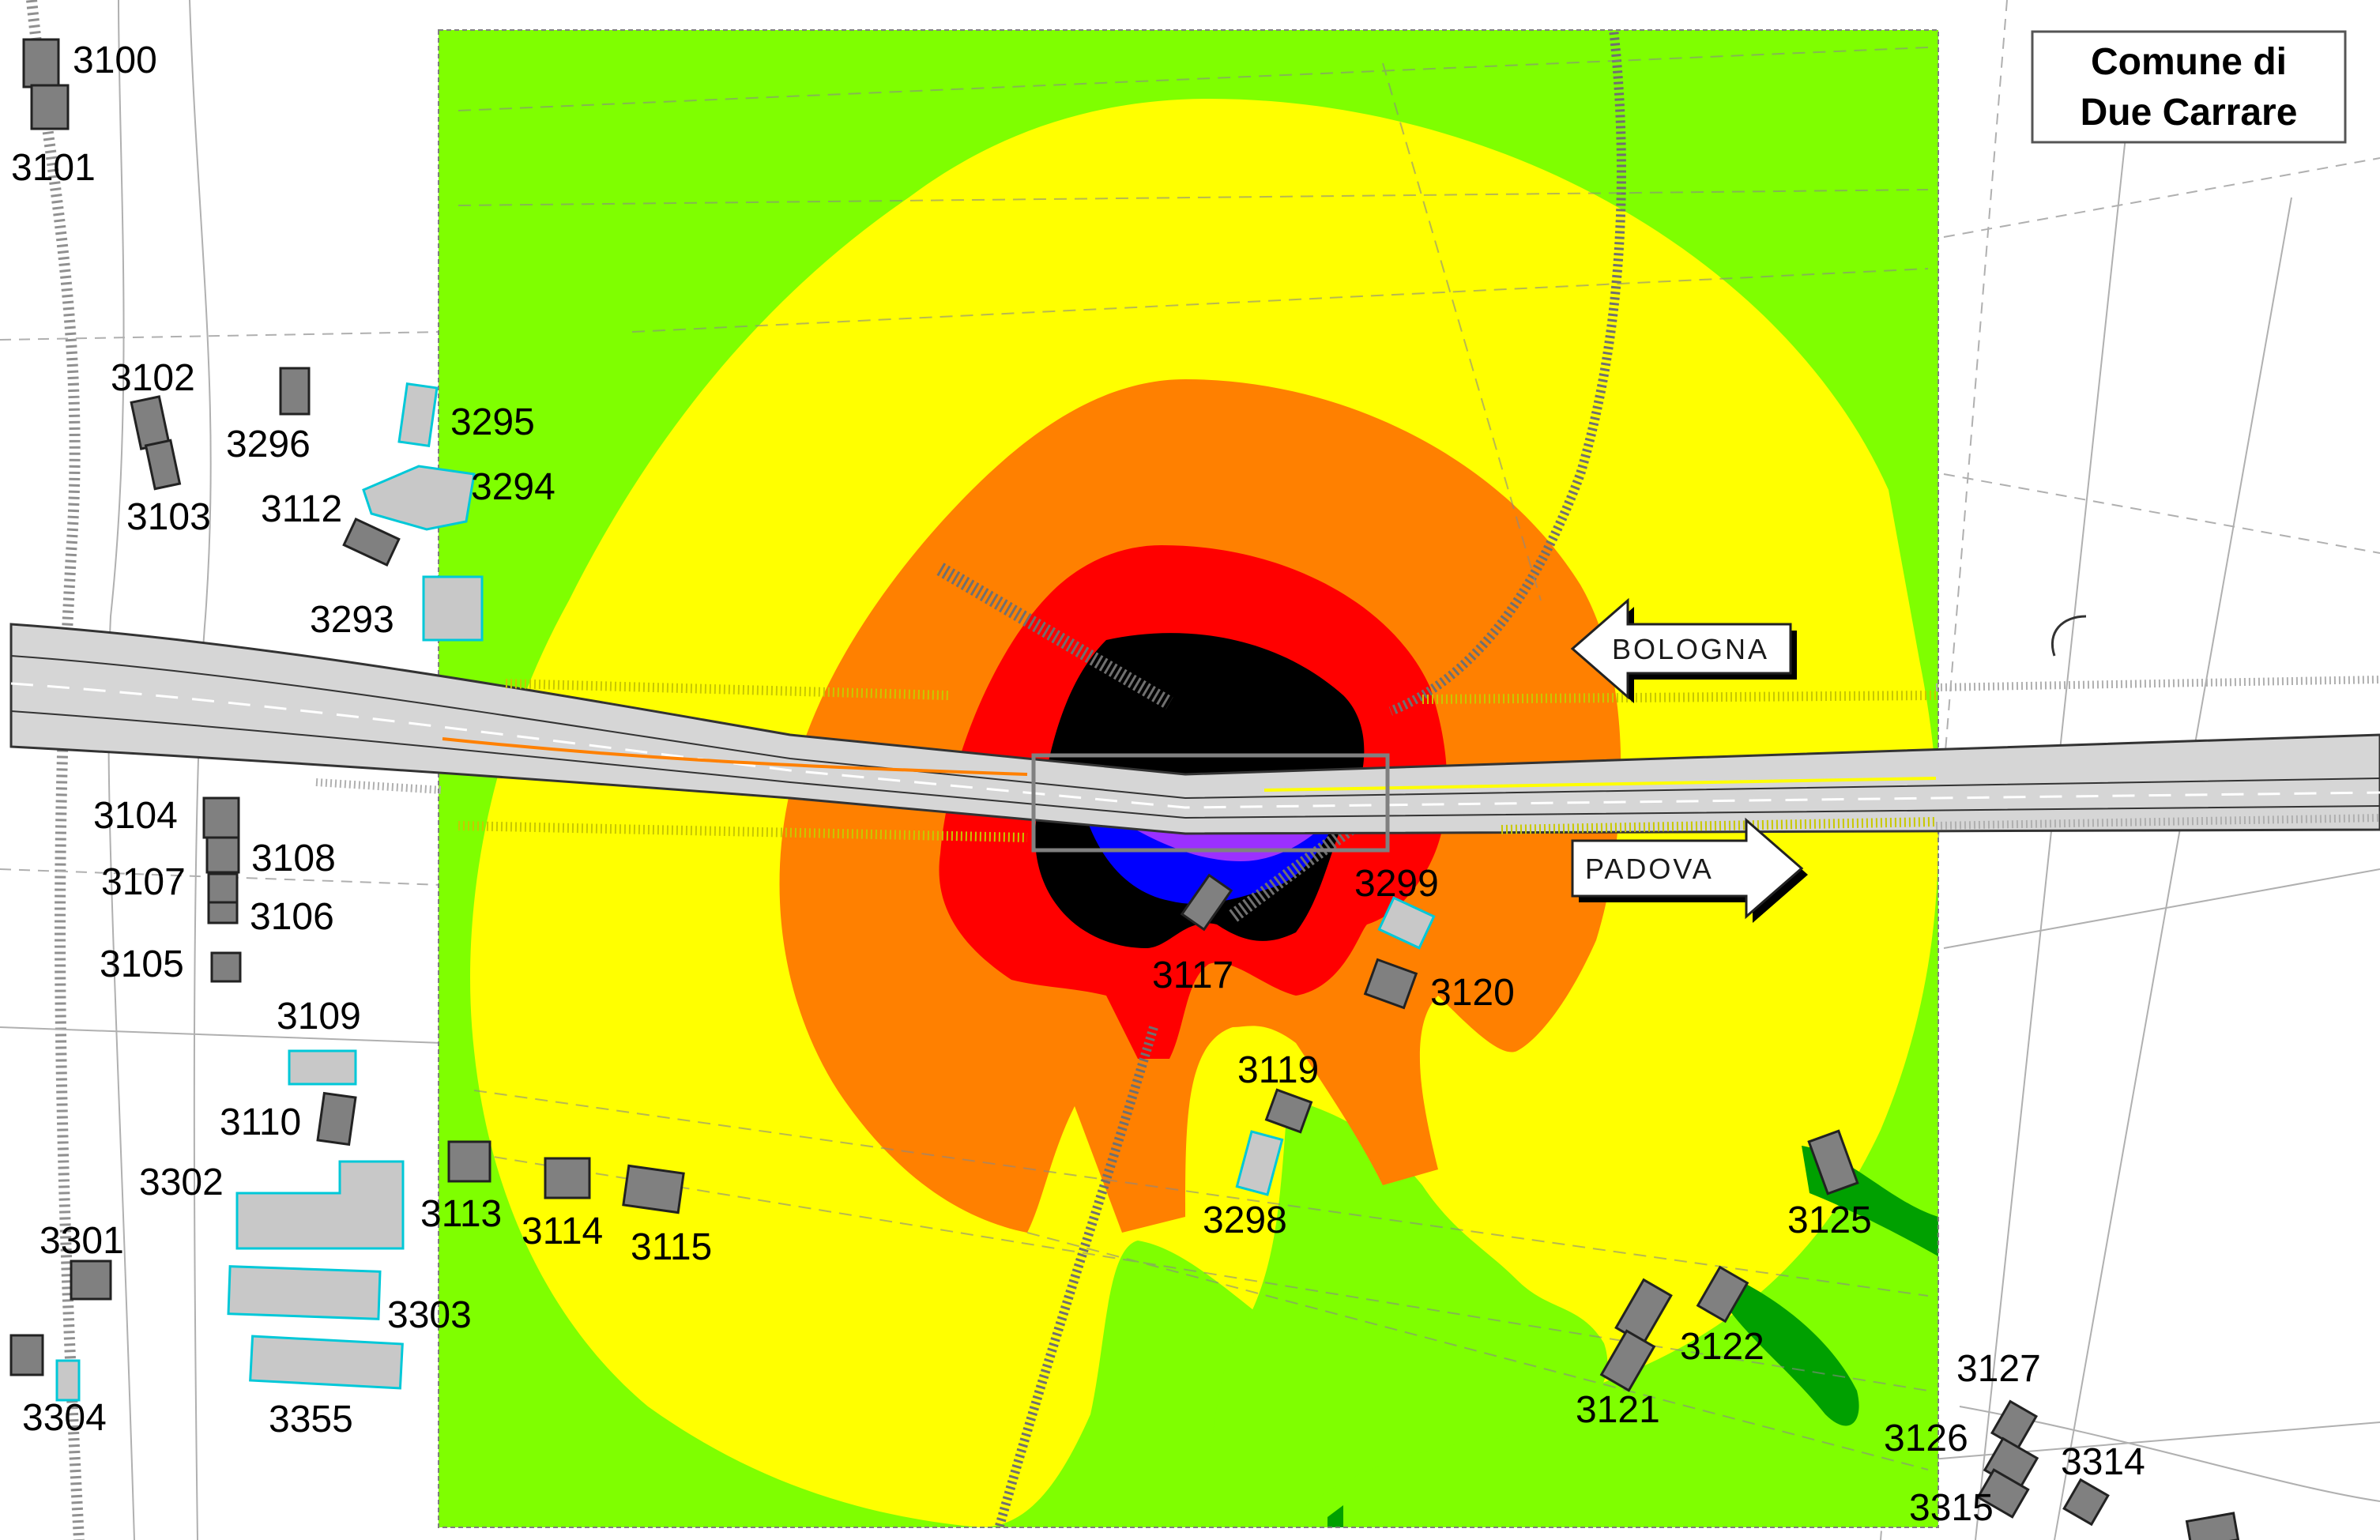  What do you see at coordinates (429, 1315) in the screenshot?
I see `label-3303: 3303` at bounding box center [429, 1315].